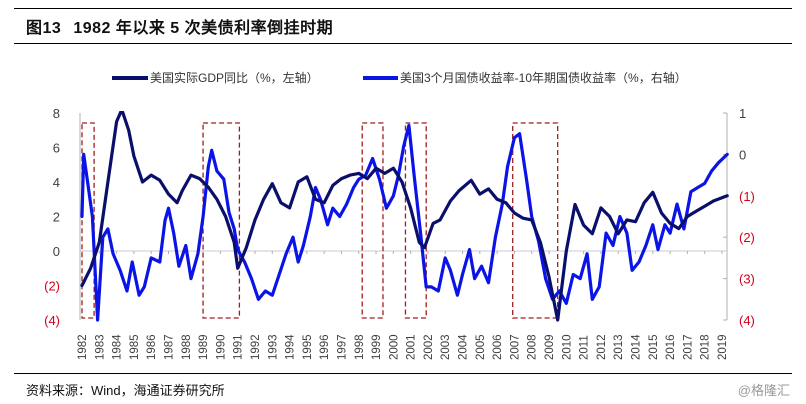  Describe the element at coordinates (44, 28) in the screenshot. I see `figure-number: 图13` at that location.